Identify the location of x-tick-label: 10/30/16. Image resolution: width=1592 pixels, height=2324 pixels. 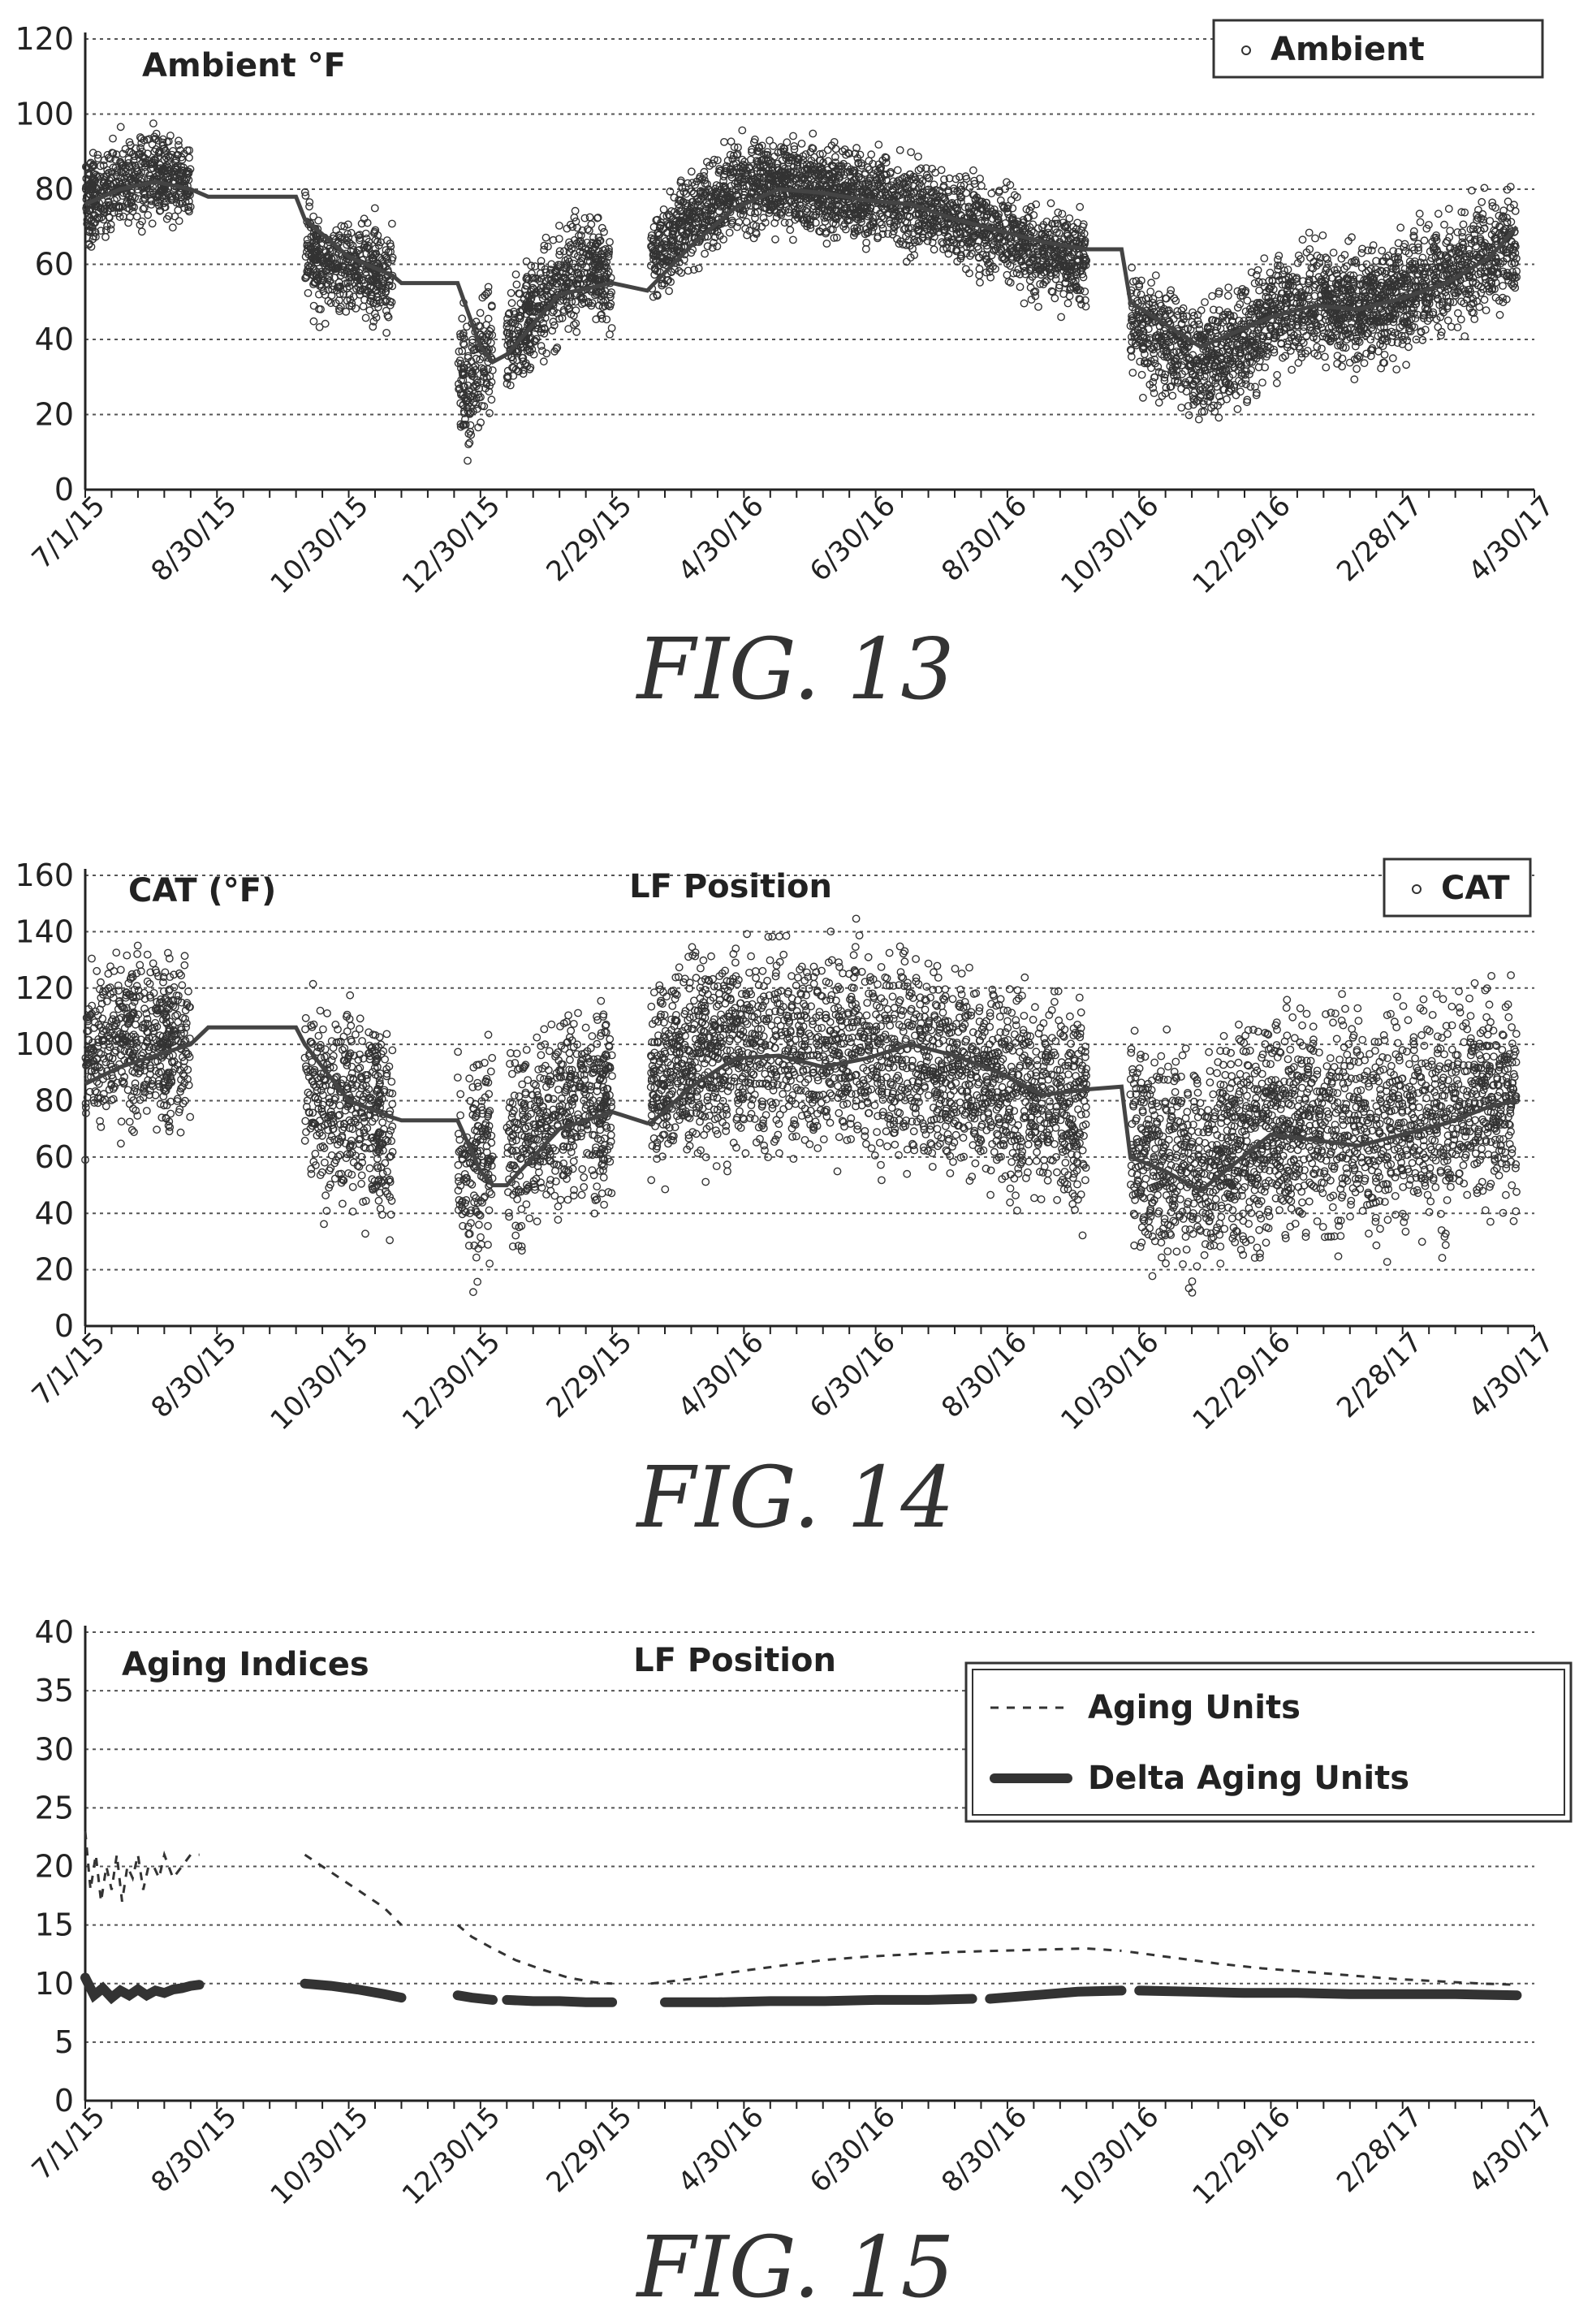
(1110, 545).